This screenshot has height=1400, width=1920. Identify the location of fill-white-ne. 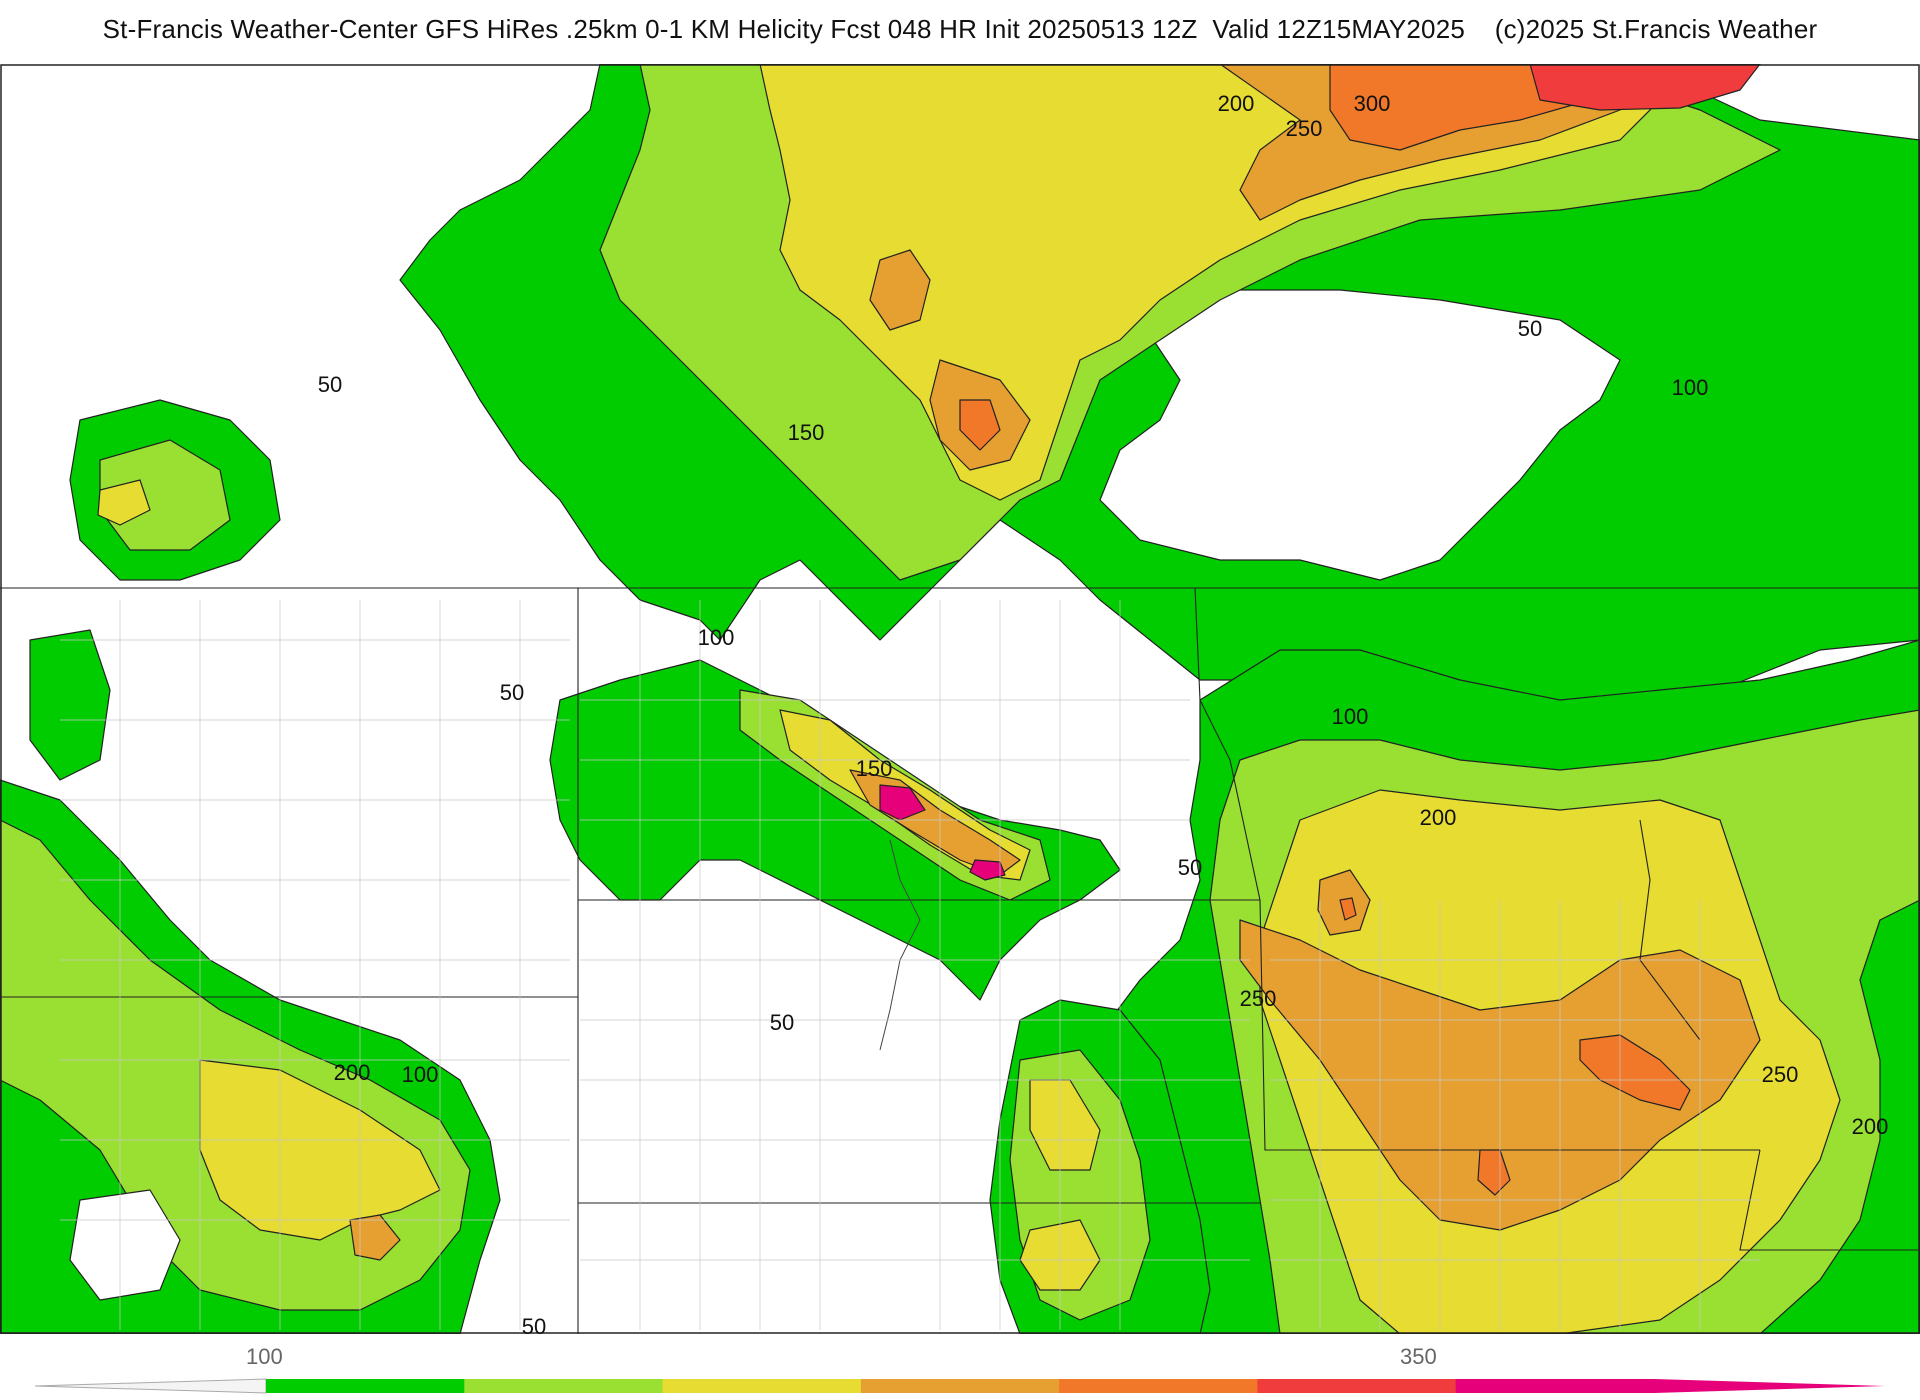
(1360, 435).